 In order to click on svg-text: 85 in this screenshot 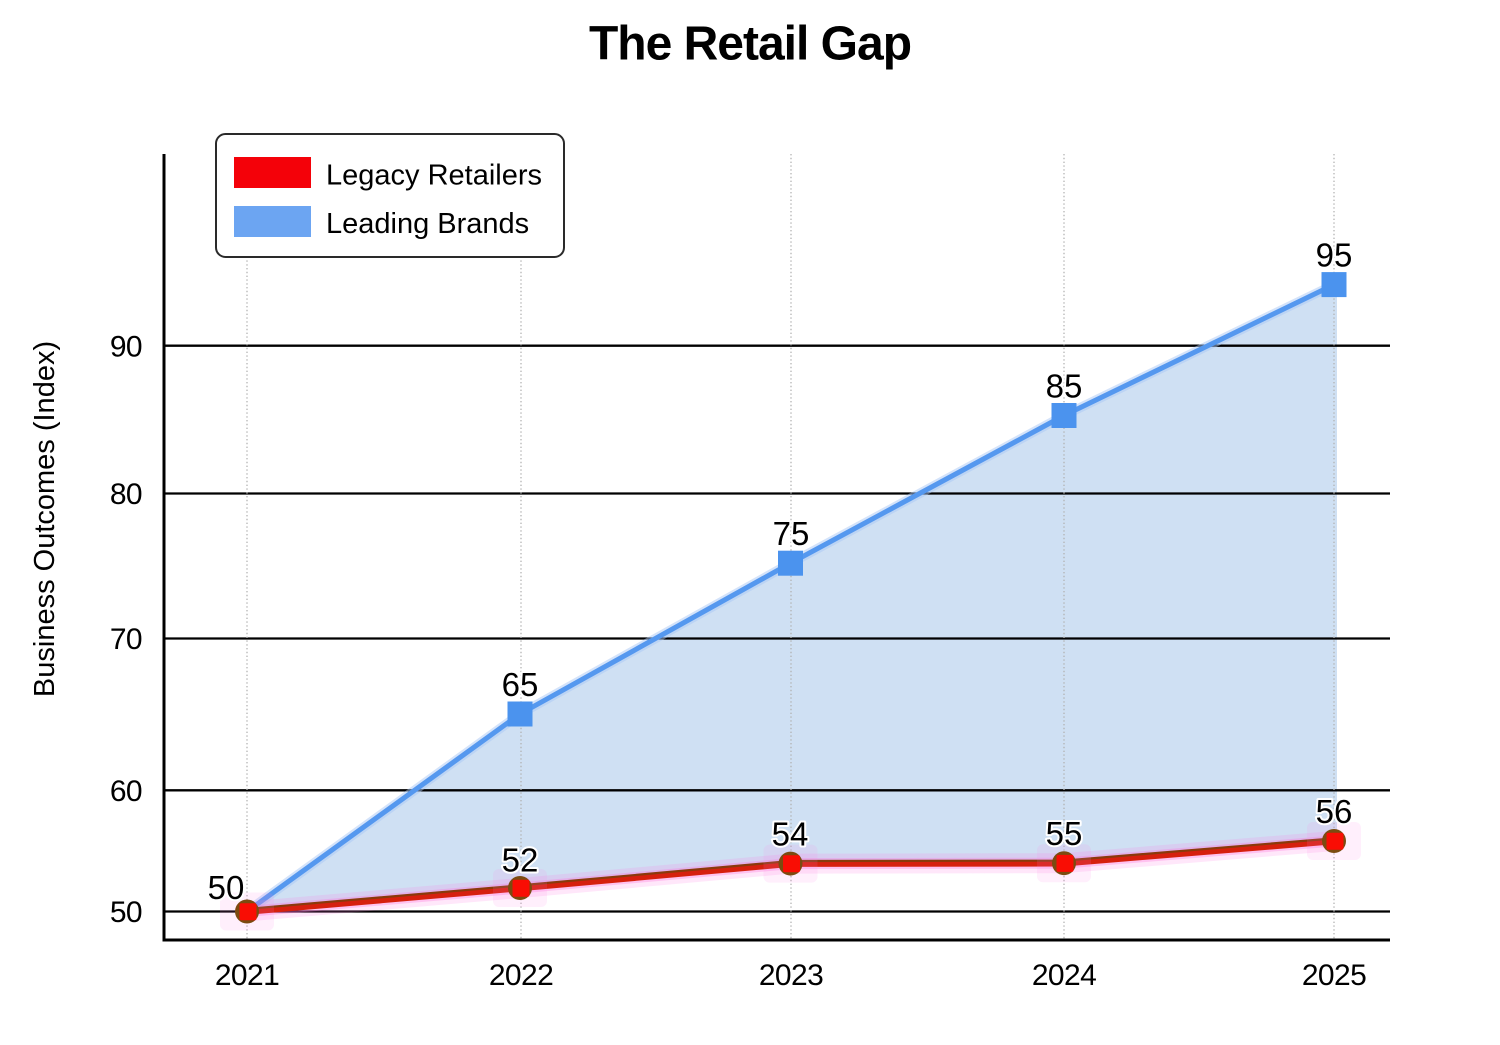, I will do `click(1064, 386)`.